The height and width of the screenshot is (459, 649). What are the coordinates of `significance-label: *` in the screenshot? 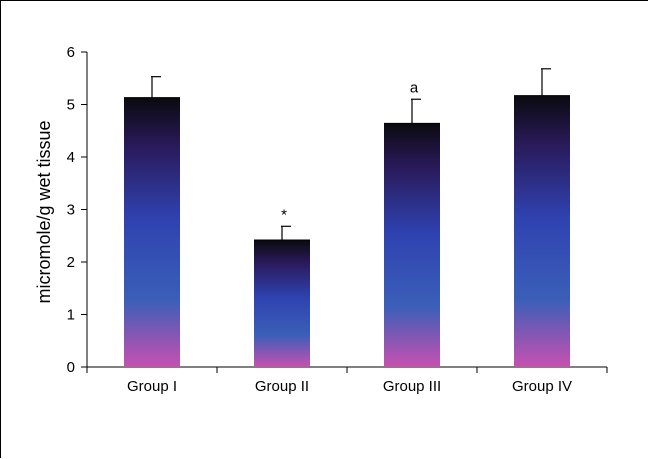 It's located at (284, 214).